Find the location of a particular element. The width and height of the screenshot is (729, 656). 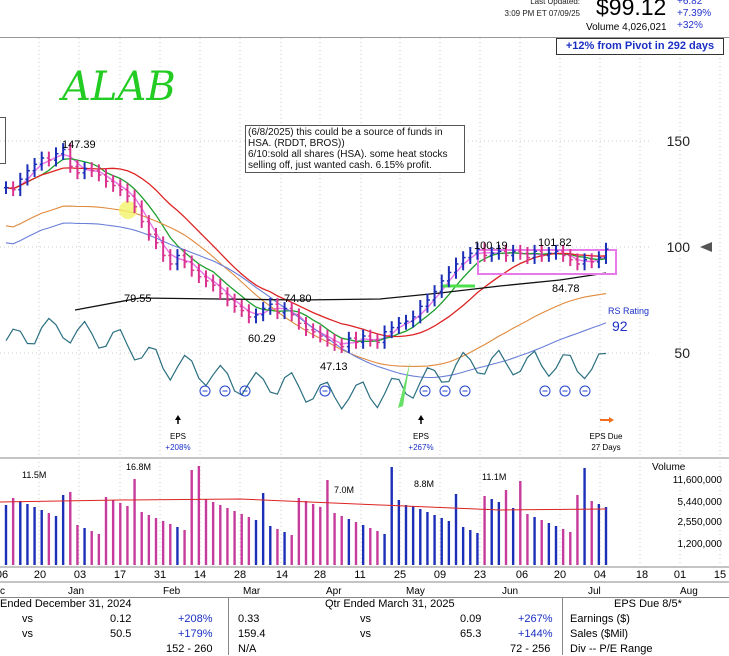

price-change-pct: +7.39% is located at coordinates (694, 13).